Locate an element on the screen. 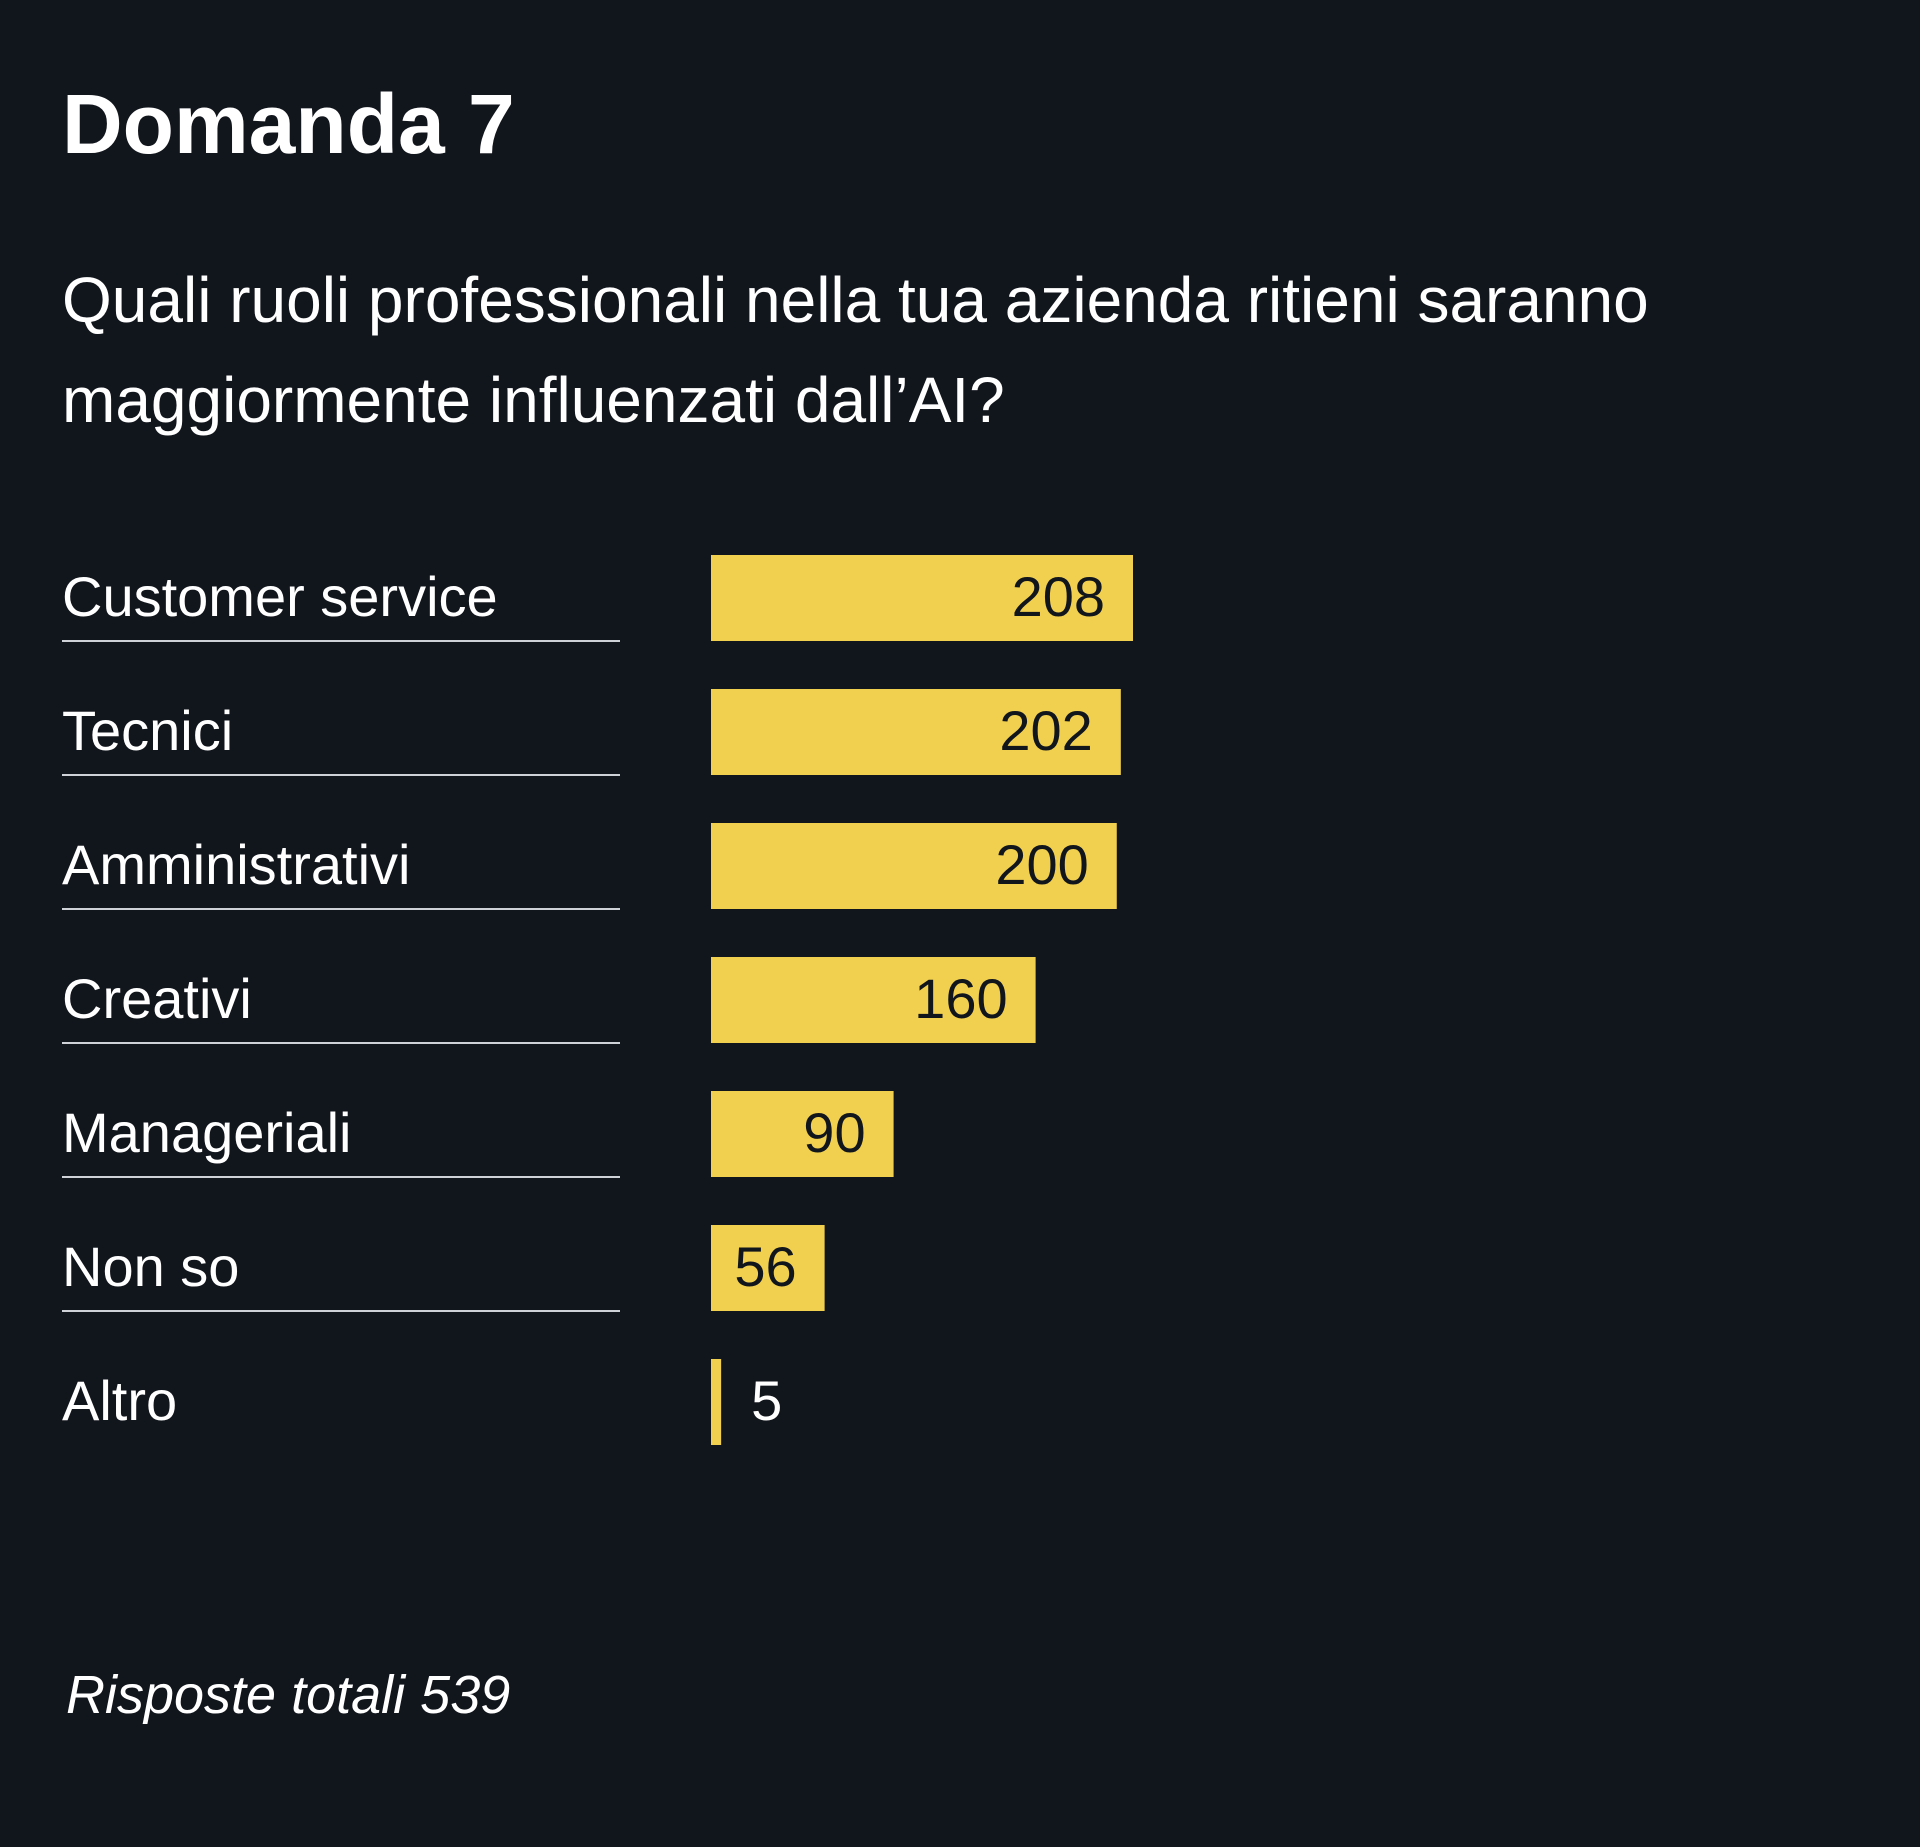  value-label: 56 is located at coordinates (765, 1266).